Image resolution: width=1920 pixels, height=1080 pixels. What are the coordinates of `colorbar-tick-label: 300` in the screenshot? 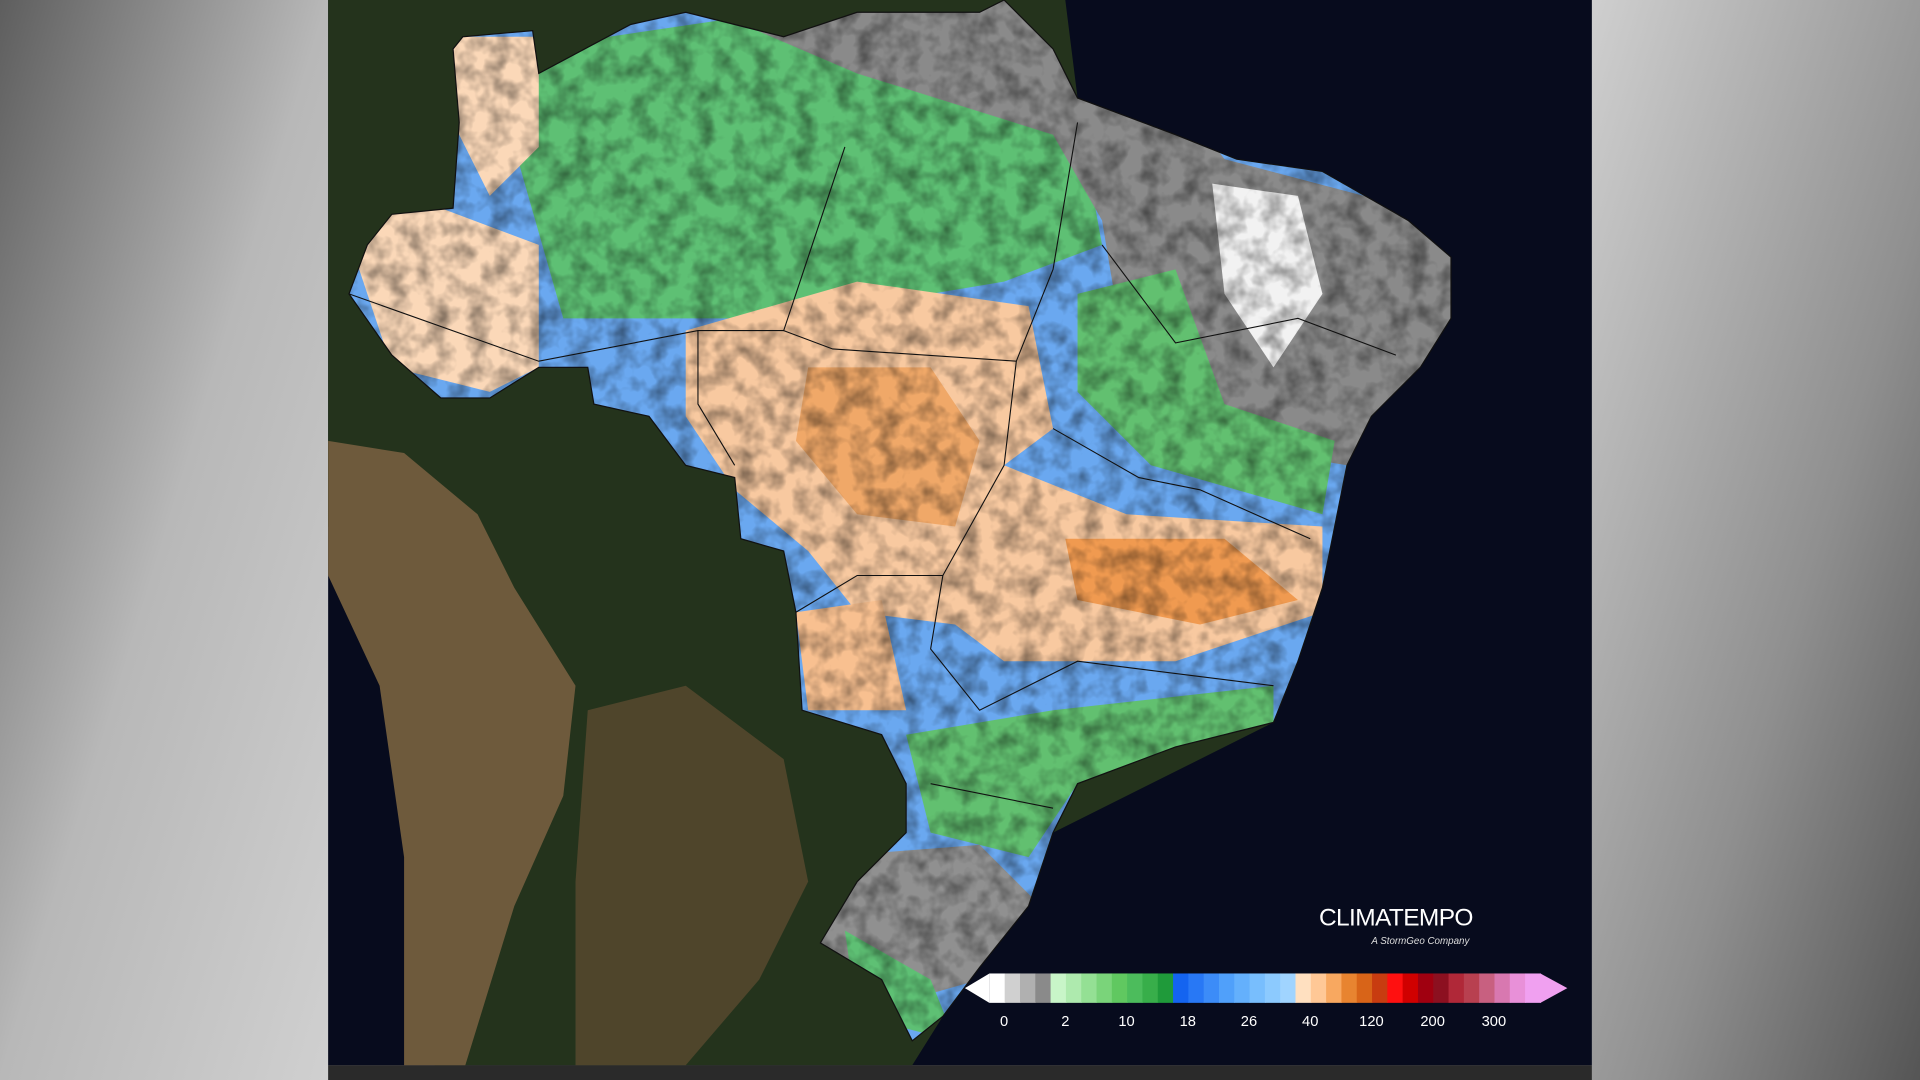 It's located at (1494, 1022).